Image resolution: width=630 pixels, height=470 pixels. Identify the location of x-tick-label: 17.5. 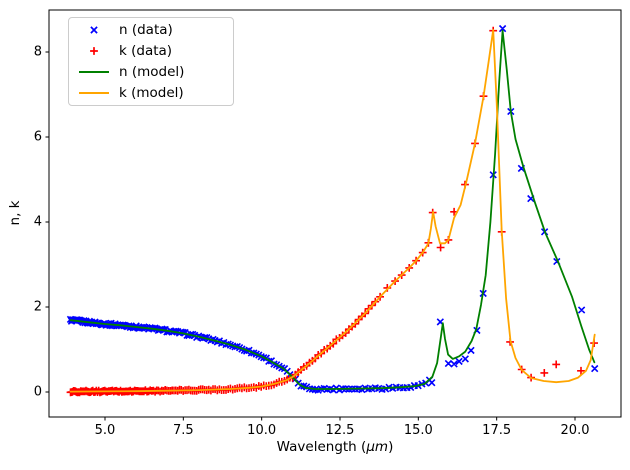
(497, 430).